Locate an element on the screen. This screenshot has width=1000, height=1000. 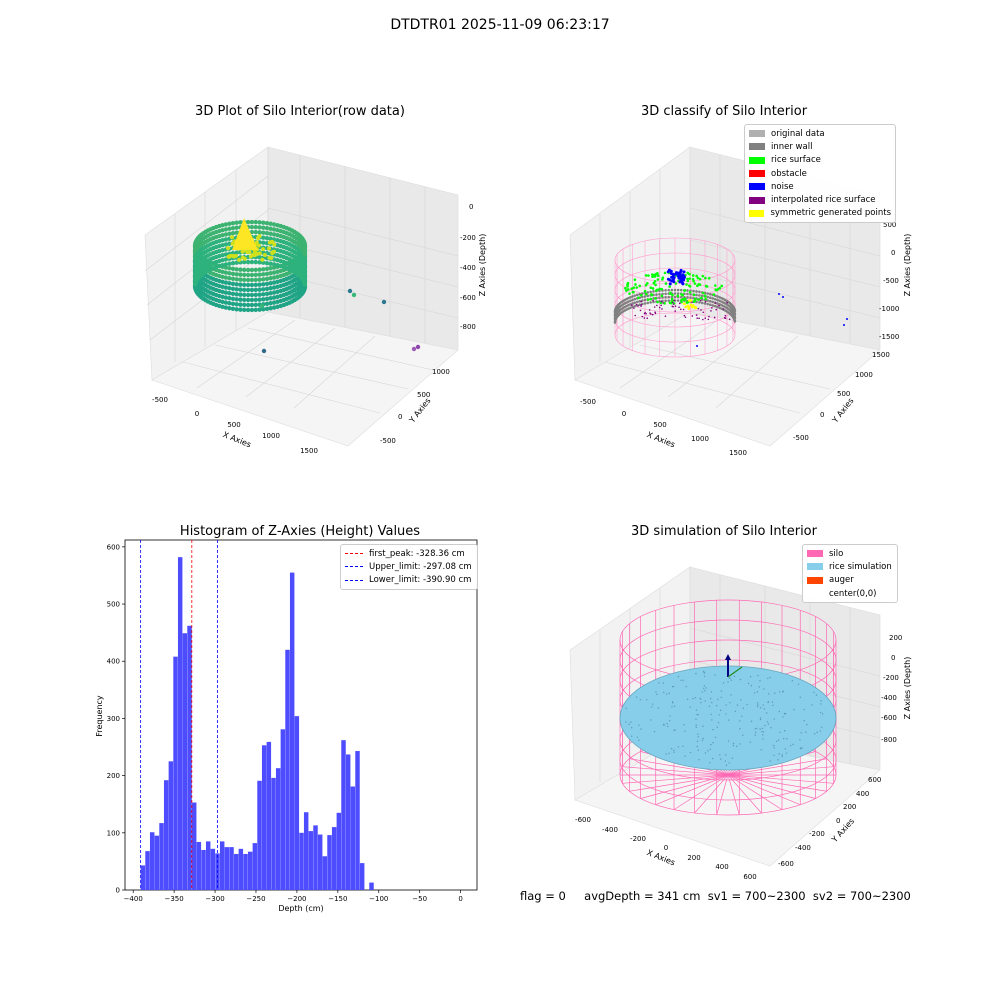
legend-item: original data is located at coordinates (820, 133).